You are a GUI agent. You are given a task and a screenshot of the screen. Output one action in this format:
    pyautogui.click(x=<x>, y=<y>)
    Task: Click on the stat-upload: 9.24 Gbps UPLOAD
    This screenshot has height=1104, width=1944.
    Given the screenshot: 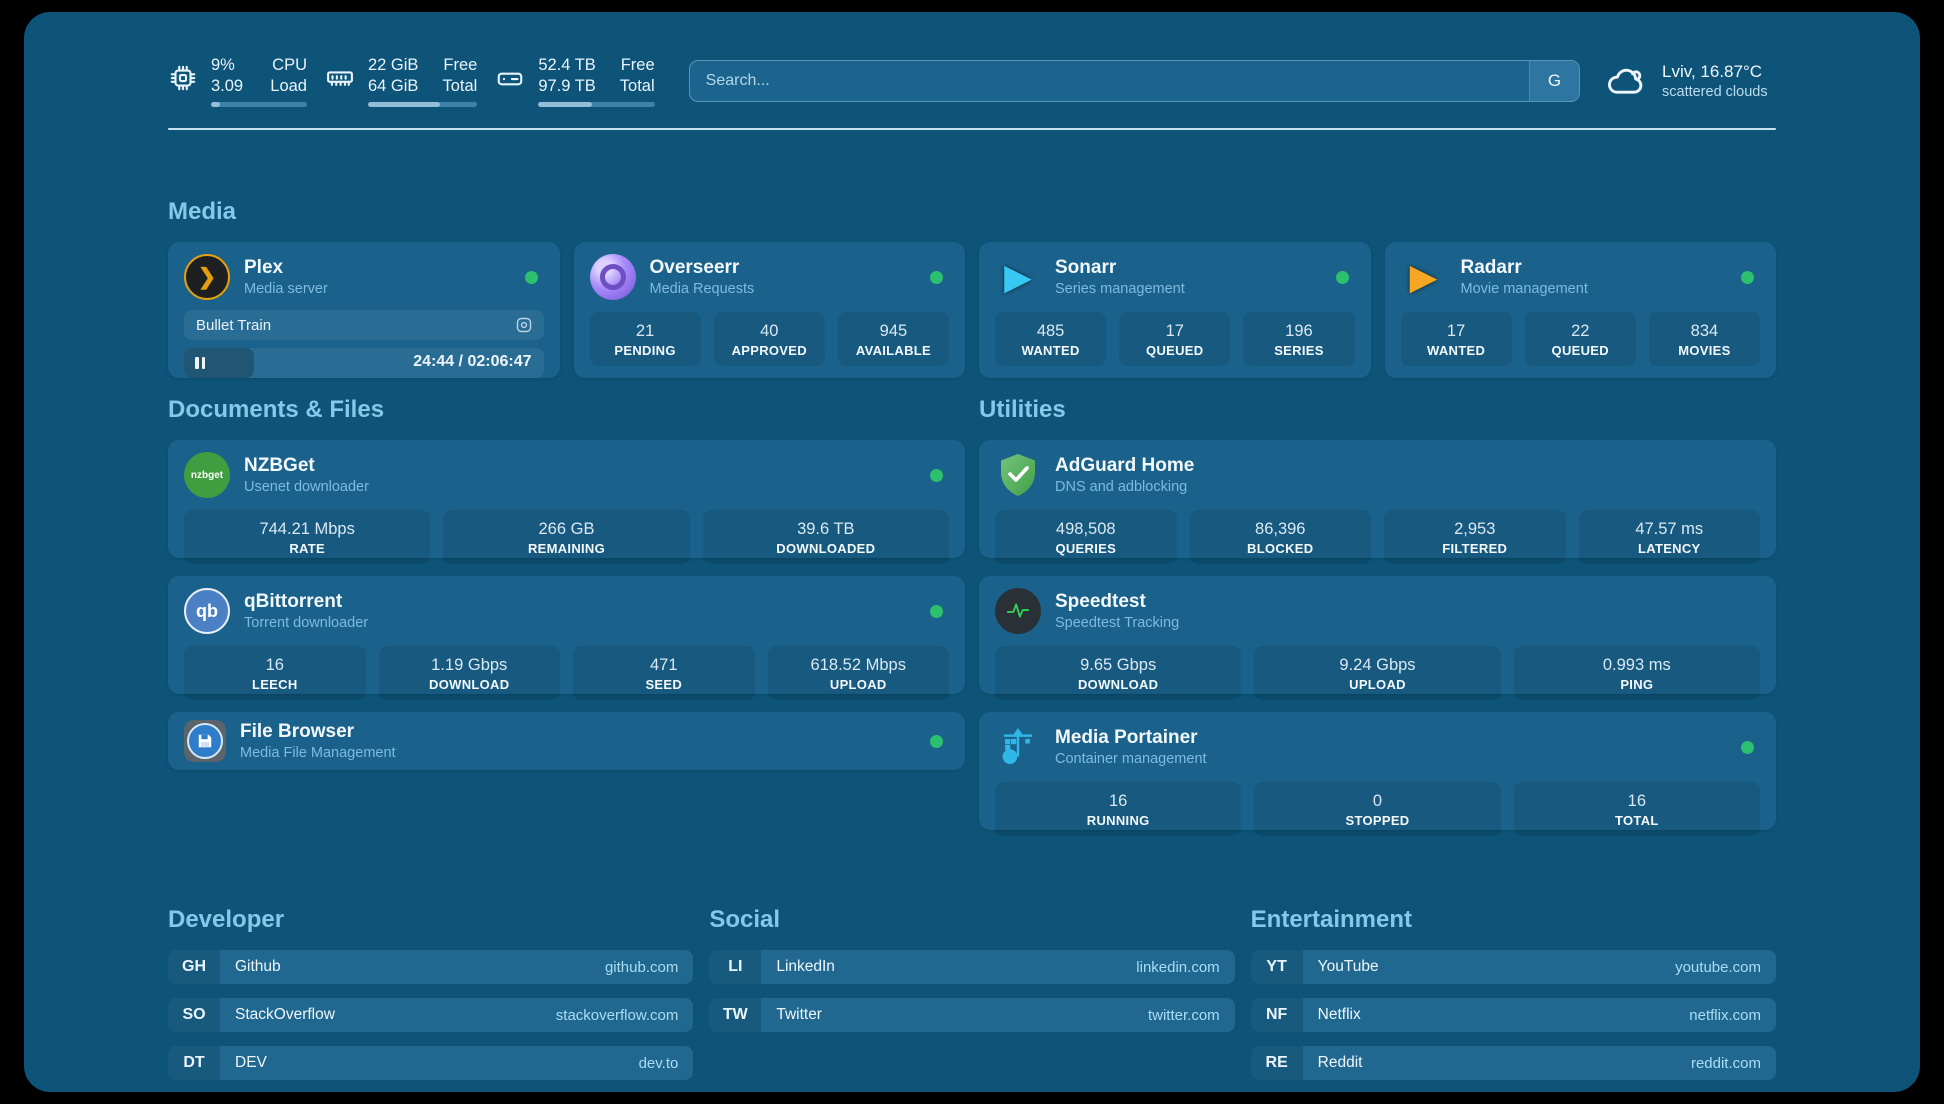 What is the action you would take?
    pyautogui.click(x=1377, y=673)
    